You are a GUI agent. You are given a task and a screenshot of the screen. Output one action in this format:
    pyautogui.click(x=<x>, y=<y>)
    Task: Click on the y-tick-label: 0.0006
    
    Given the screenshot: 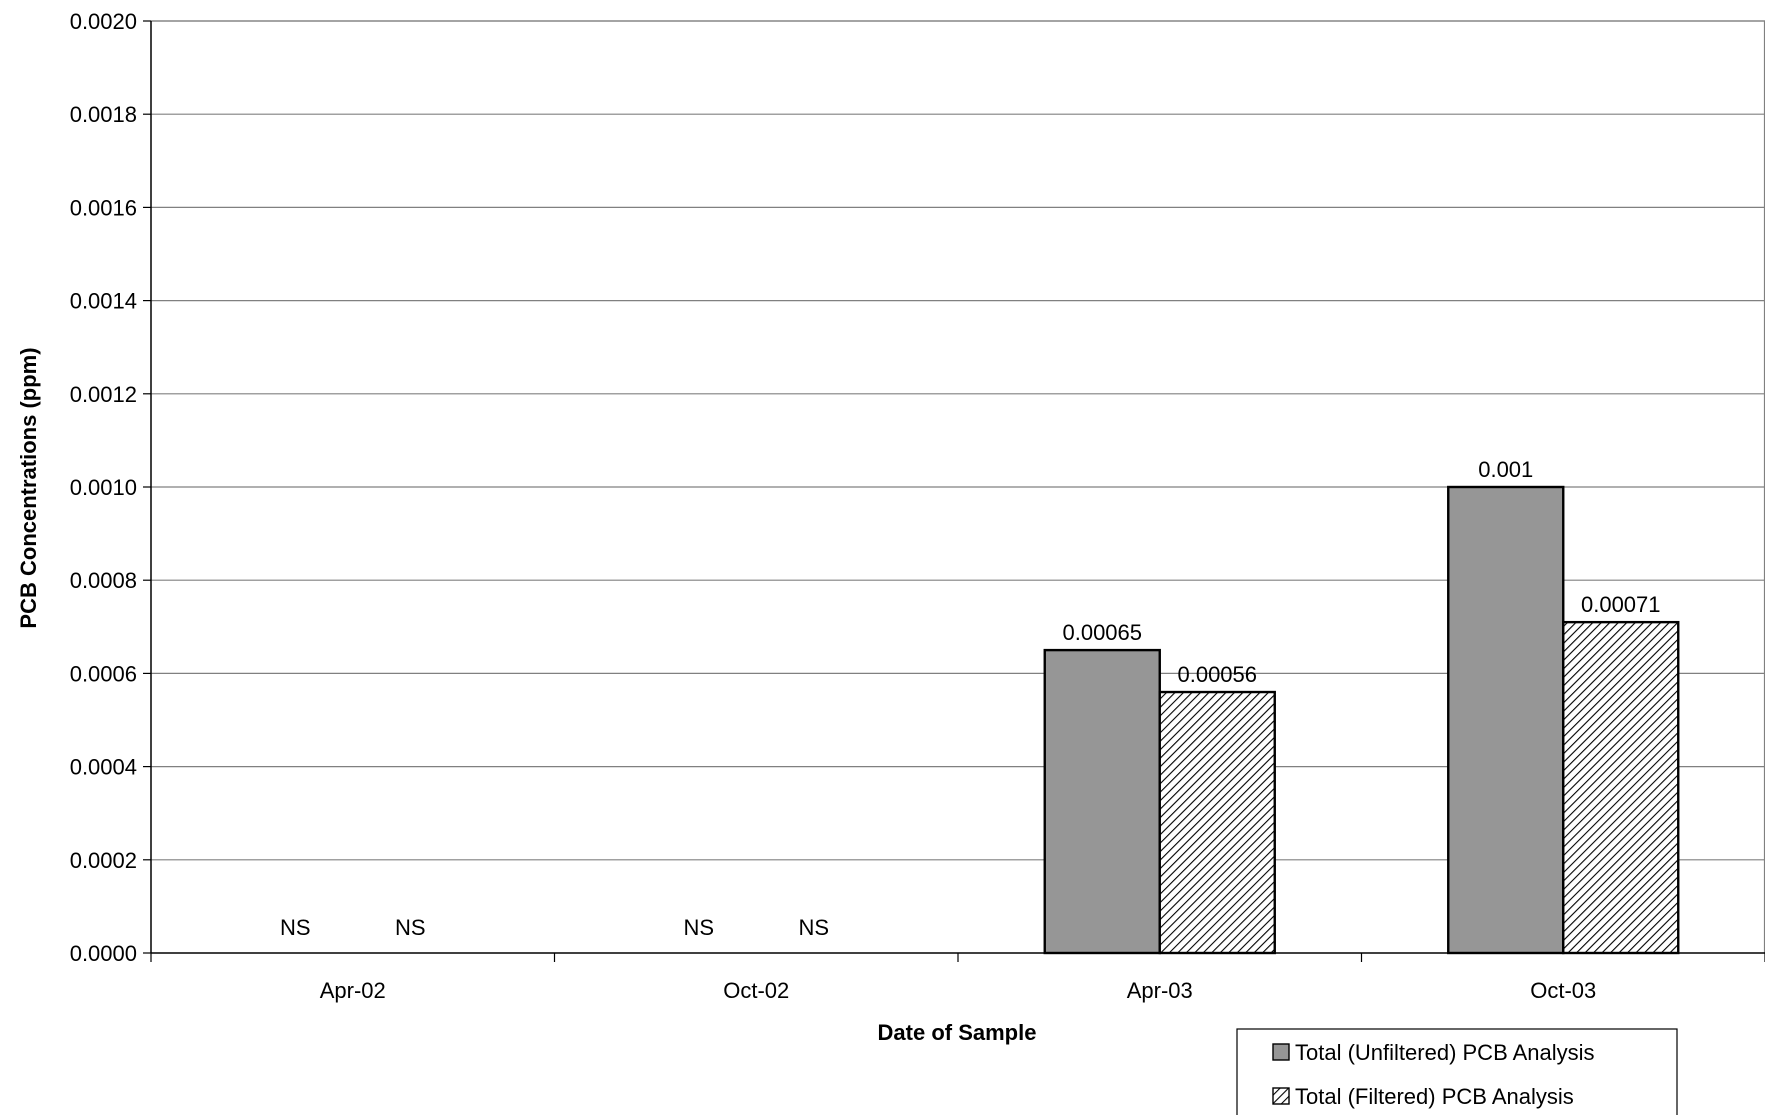 What is the action you would take?
    pyautogui.click(x=103, y=673)
    